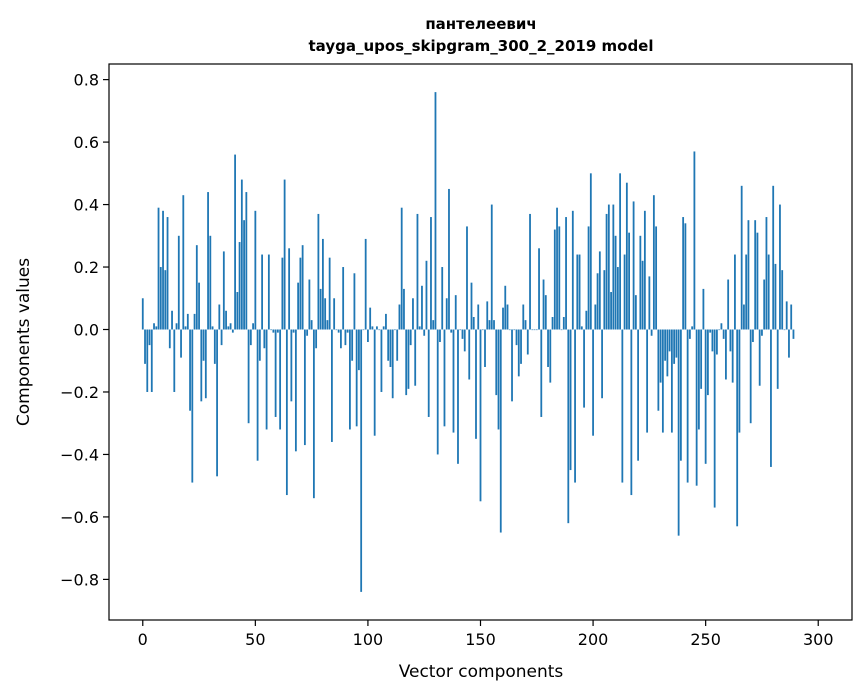 This screenshot has height=696, width=867. I want to click on y-tick-label-2: −0.4, so click(79, 454).